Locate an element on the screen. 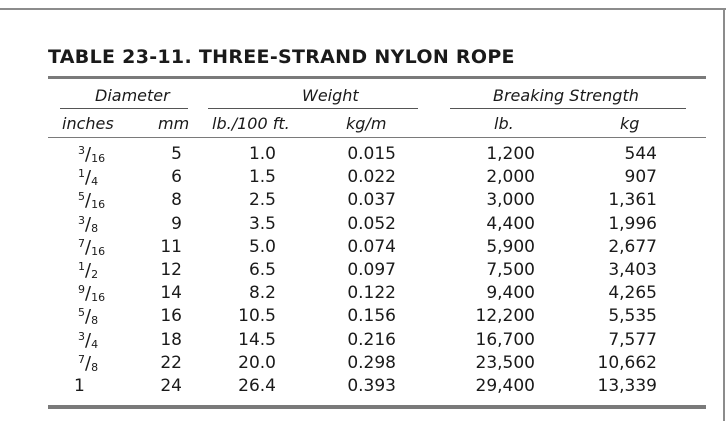  cell-mm: 14 is located at coordinates (171, 293).